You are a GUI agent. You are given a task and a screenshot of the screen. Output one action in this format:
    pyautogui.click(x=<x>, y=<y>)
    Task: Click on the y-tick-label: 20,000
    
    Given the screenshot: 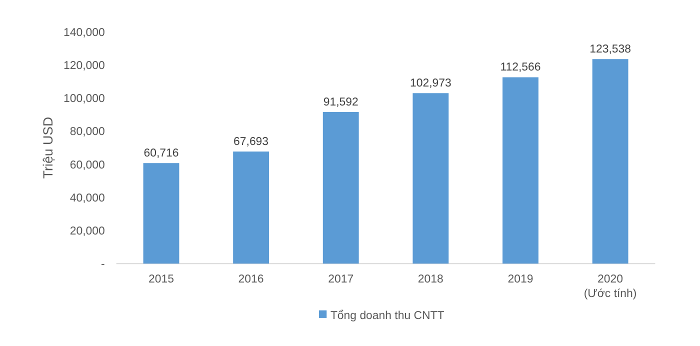 What is the action you would take?
    pyautogui.click(x=87, y=232)
    